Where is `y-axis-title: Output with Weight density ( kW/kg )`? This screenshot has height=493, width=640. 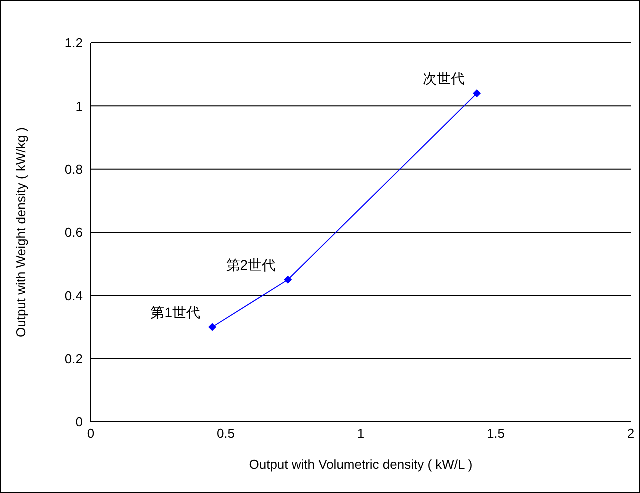
y-axis-title: Output with Weight density ( kW/kg ) is located at coordinates (21, 233).